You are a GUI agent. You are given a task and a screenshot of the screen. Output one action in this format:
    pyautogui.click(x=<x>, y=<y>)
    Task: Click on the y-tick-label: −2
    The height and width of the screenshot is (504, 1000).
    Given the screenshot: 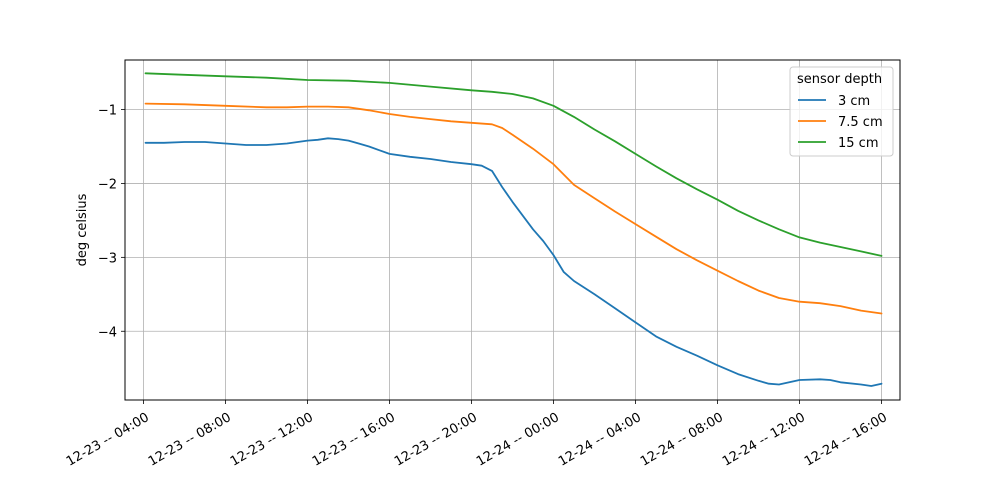 What is the action you would take?
    pyautogui.click(x=107, y=184)
    